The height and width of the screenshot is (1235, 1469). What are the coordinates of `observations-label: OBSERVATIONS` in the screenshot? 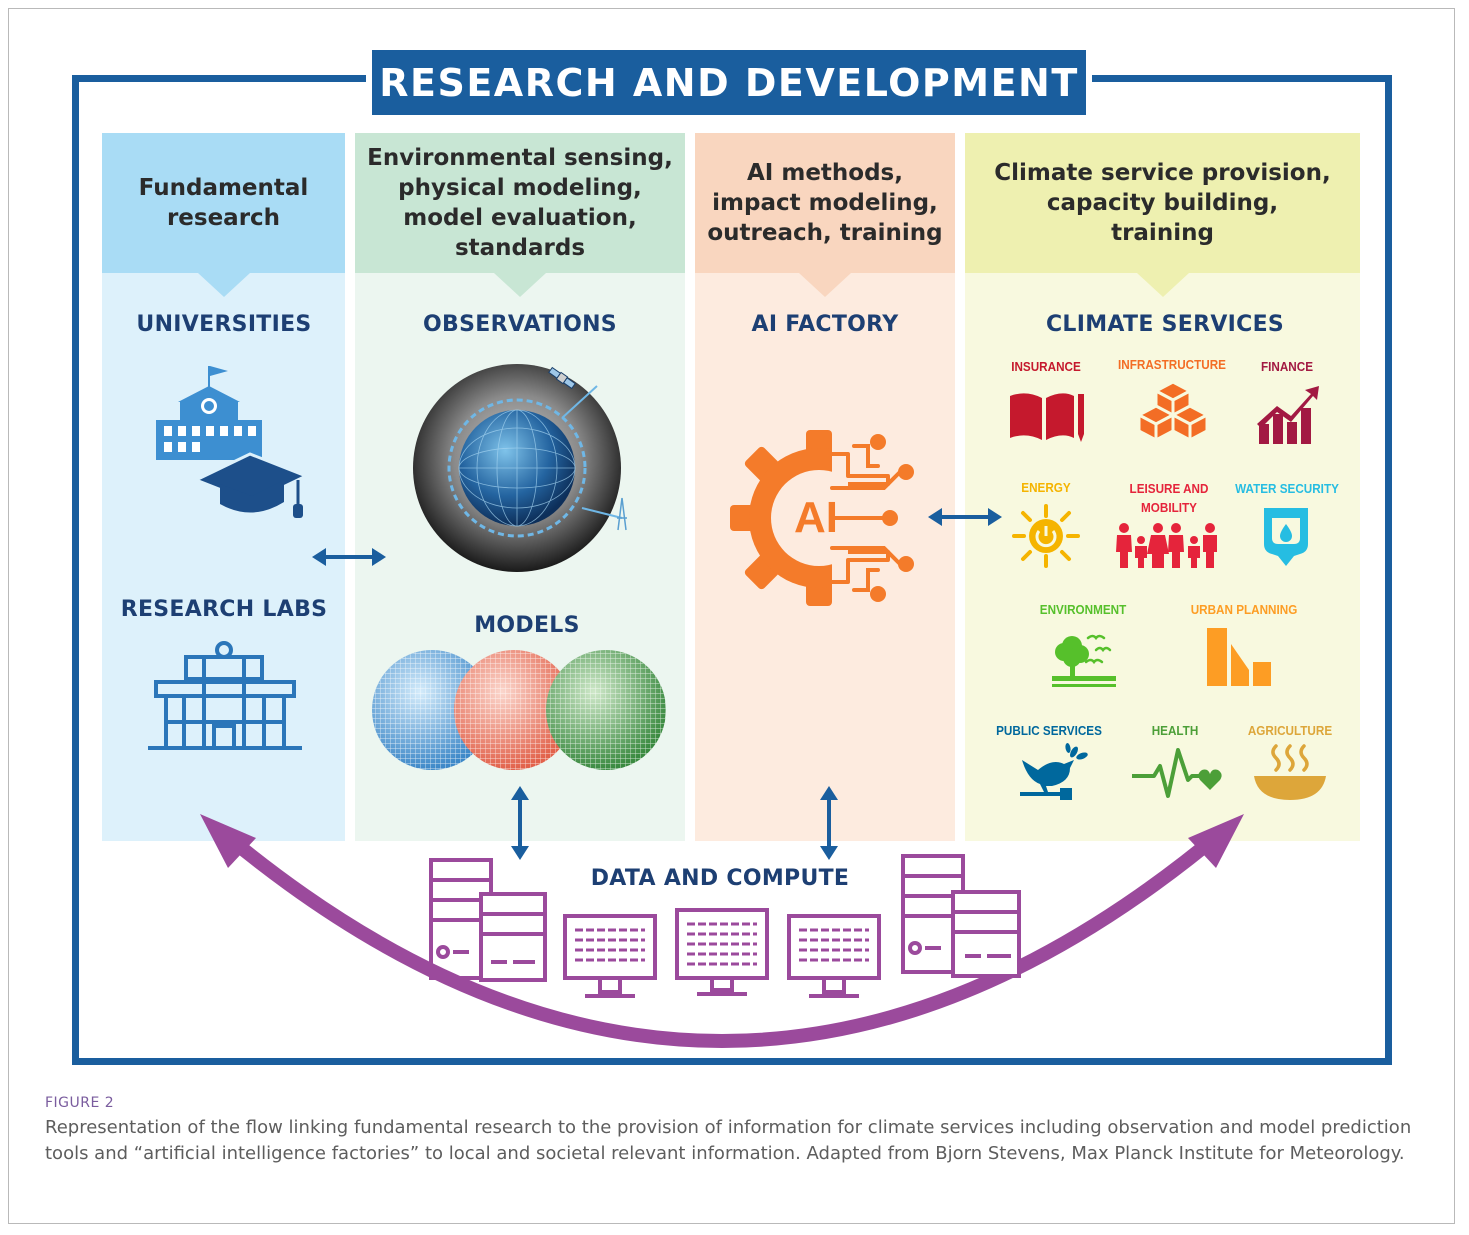 It's located at (520, 324).